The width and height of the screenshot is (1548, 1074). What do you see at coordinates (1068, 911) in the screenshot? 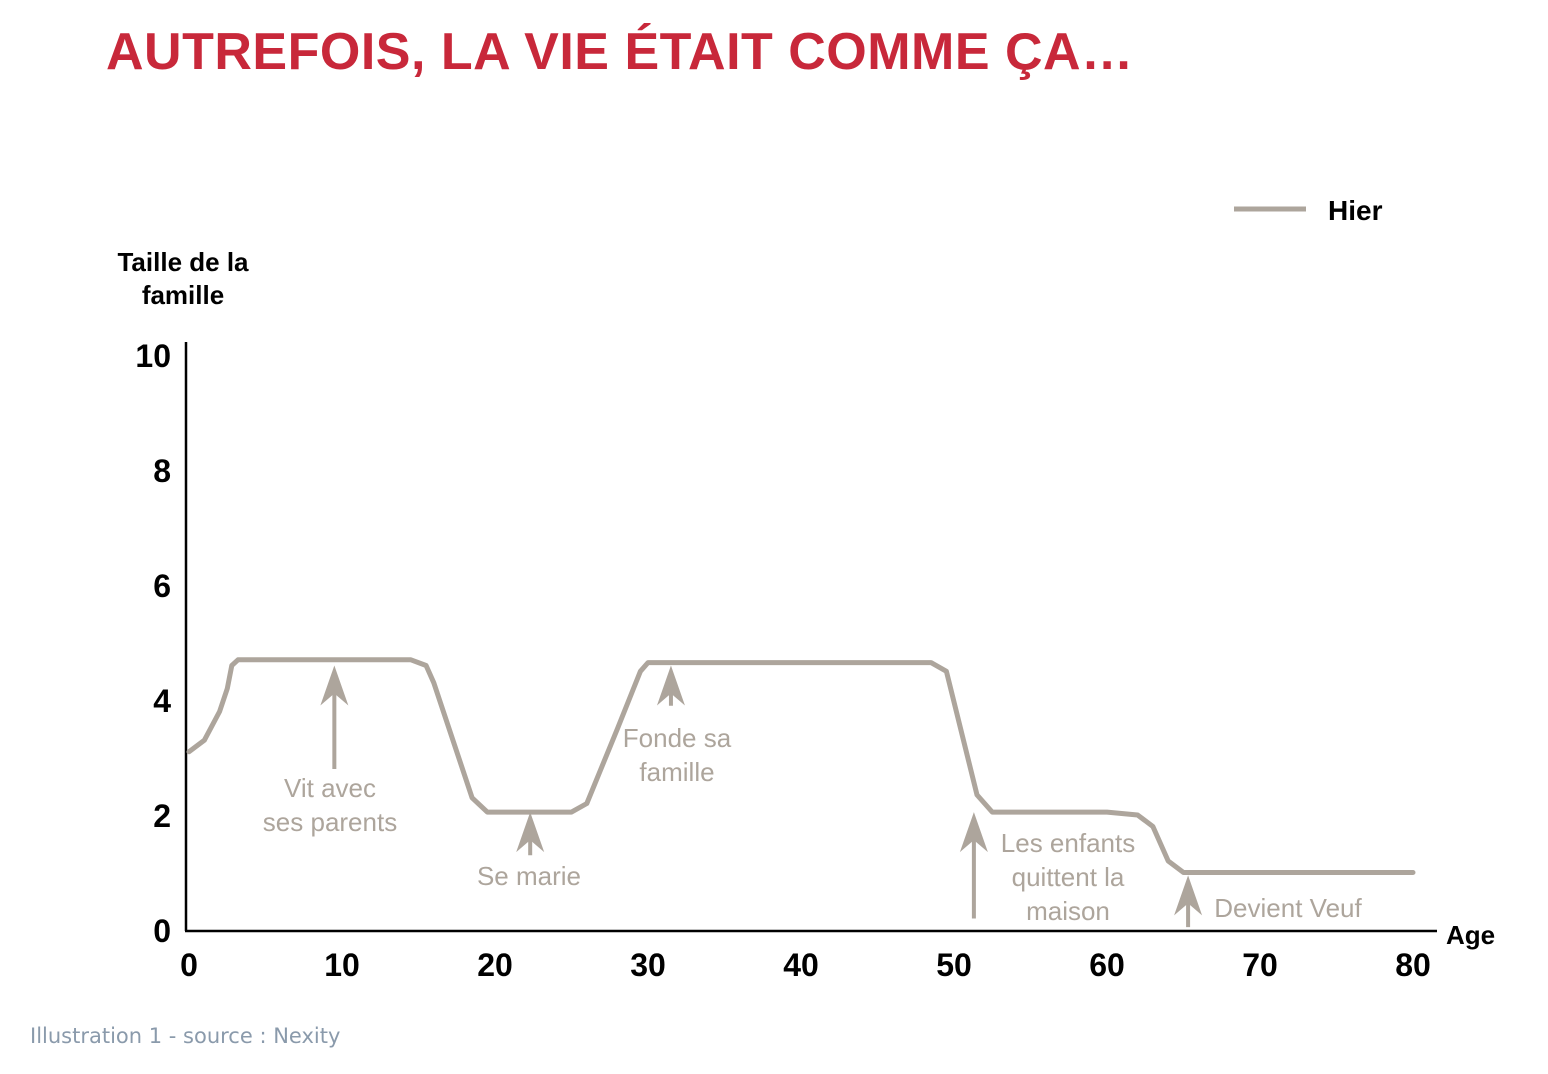
I see `annotation-label: maison` at bounding box center [1068, 911].